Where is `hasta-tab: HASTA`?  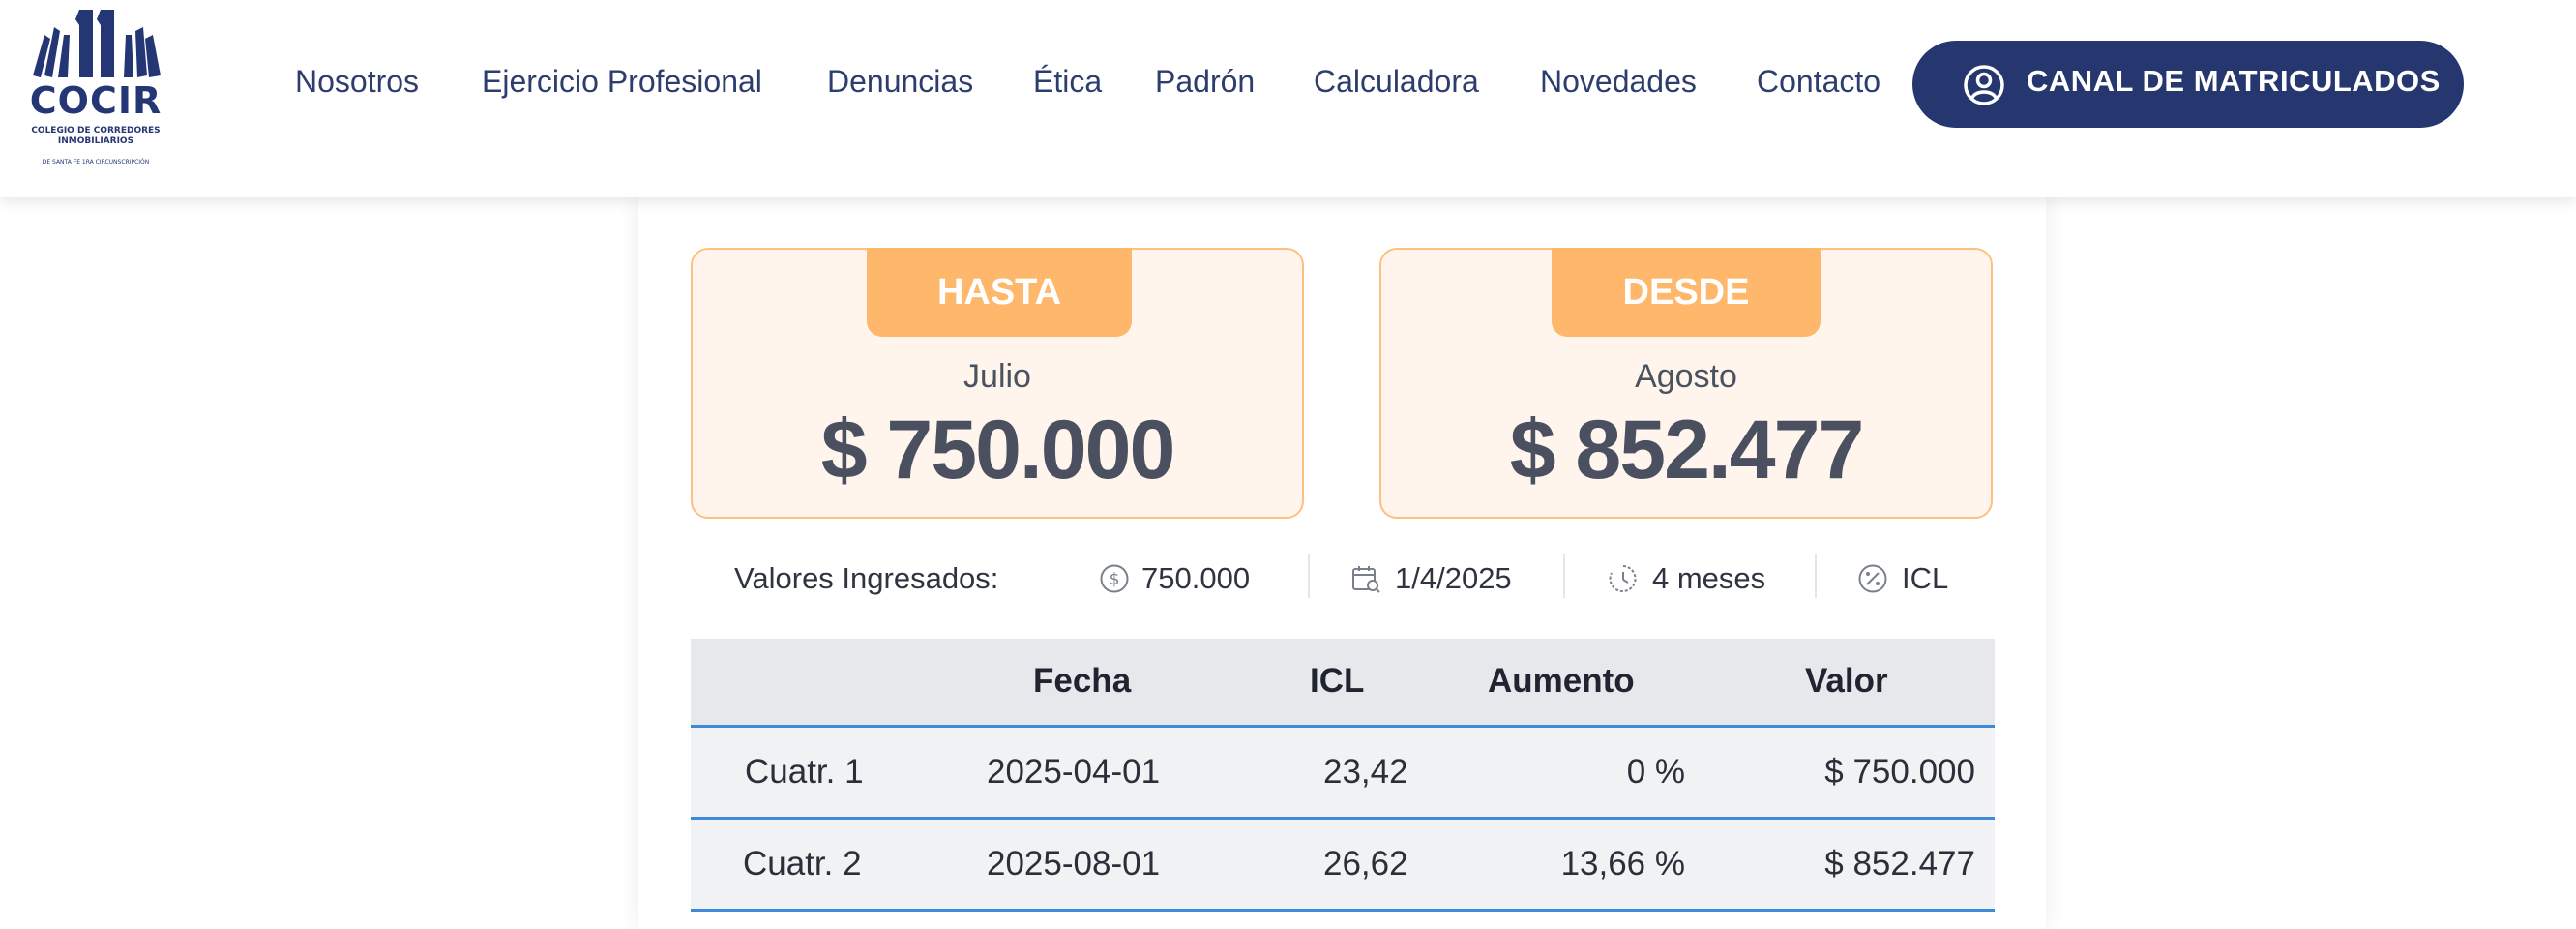
hasta-tab: HASTA is located at coordinates (999, 292).